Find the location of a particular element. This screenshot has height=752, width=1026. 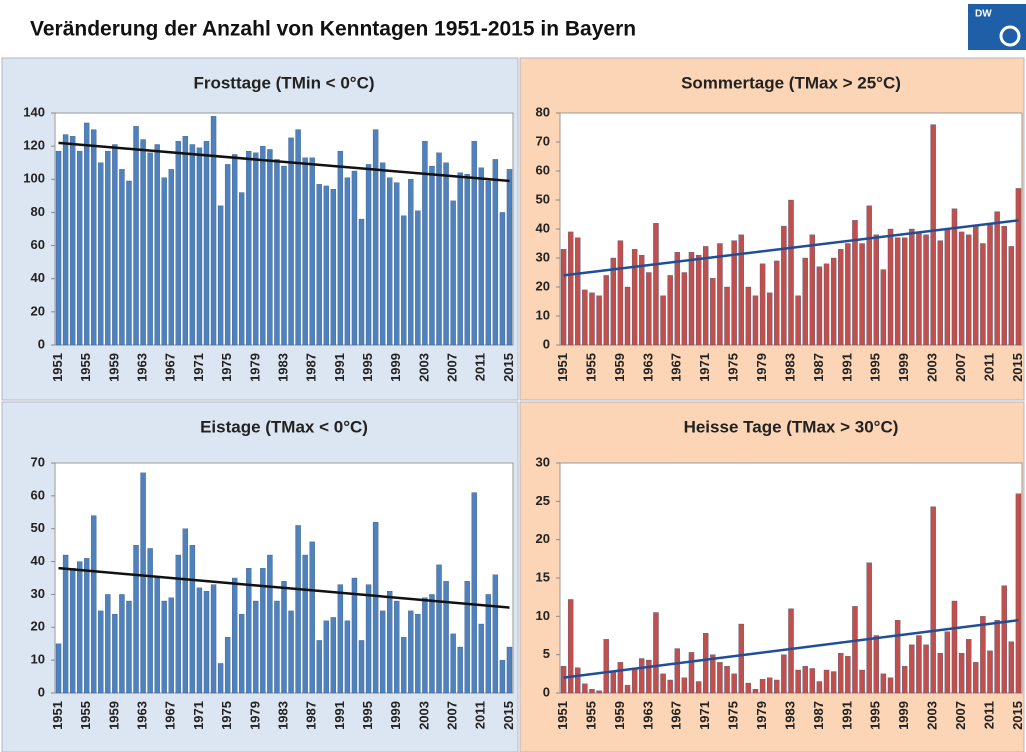

x-tick-label: 2015 is located at coordinates (508, 715).